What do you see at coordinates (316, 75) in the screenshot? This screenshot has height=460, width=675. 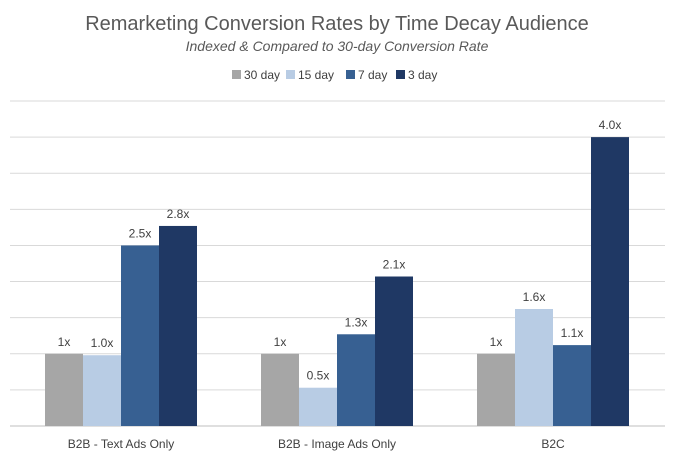 I see `legend-label: 15 day` at bounding box center [316, 75].